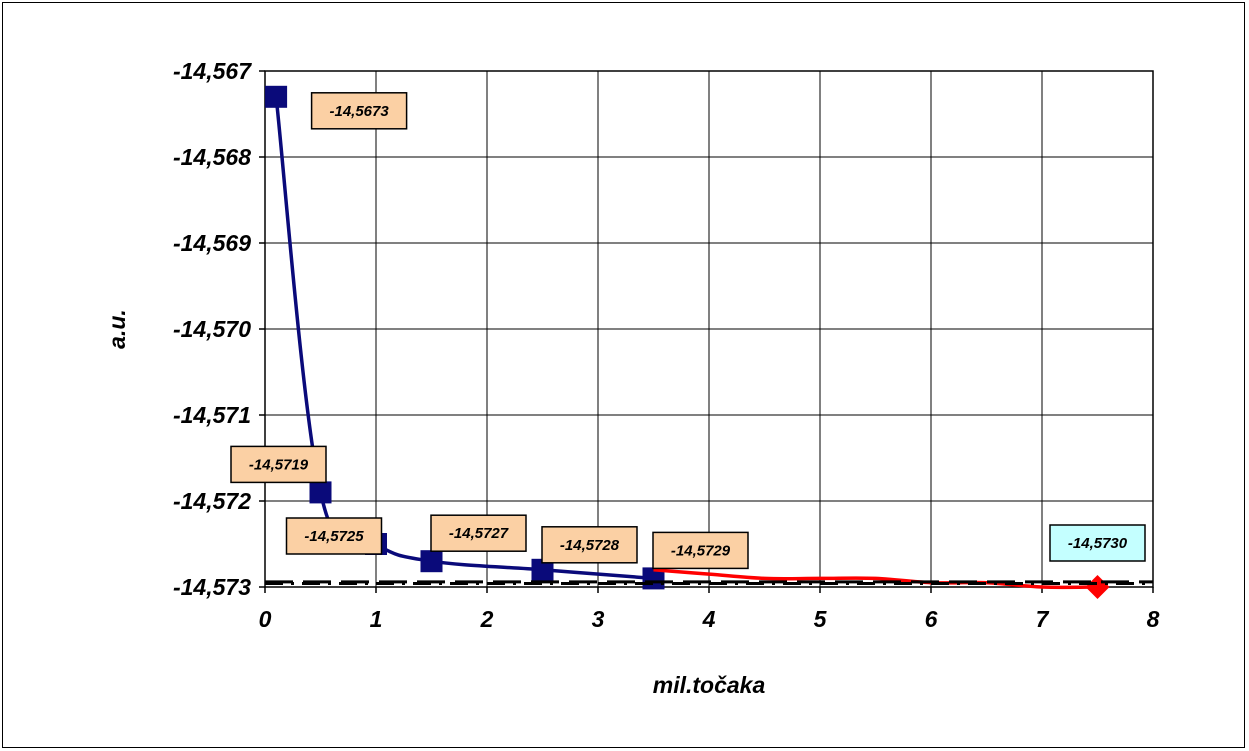  Describe the element at coordinates (212, 329) in the screenshot. I see `y-tick-label: -14,570` at that location.